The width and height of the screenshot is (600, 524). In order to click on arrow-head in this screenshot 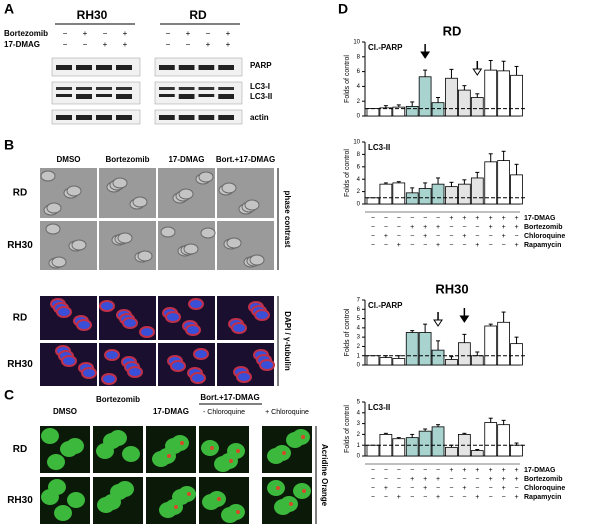, I will do `click(425, 55)`.